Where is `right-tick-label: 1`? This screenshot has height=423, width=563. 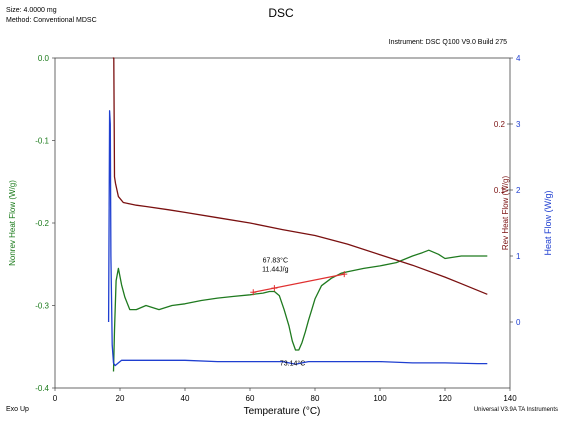
right-tick-label: 1 is located at coordinates (518, 256).